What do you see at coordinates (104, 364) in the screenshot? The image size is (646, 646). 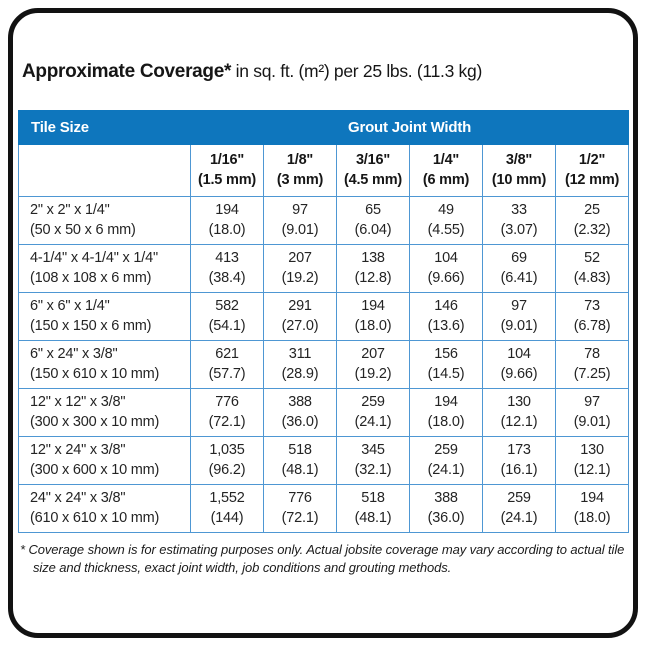 I see `tile-size-cell: 6" x 24" x 3/8" (150 x 610 x 10 mm)` at bounding box center [104, 364].